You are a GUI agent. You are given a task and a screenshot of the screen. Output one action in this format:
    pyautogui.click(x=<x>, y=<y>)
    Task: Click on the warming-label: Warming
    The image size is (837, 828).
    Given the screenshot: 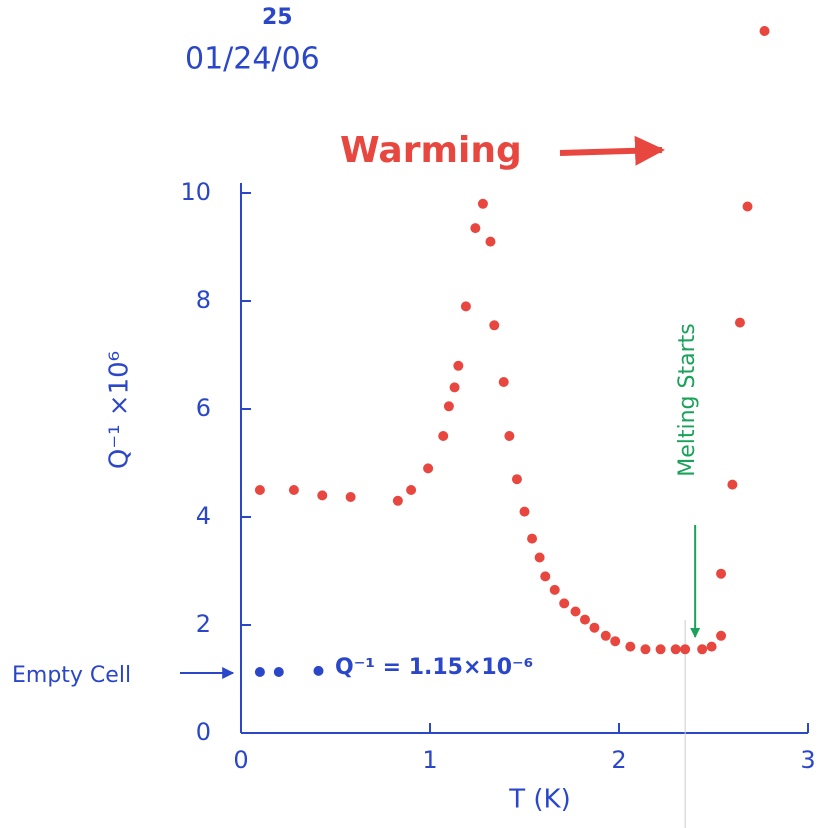 What is the action you would take?
    pyautogui.click(x=431, y=150)
    